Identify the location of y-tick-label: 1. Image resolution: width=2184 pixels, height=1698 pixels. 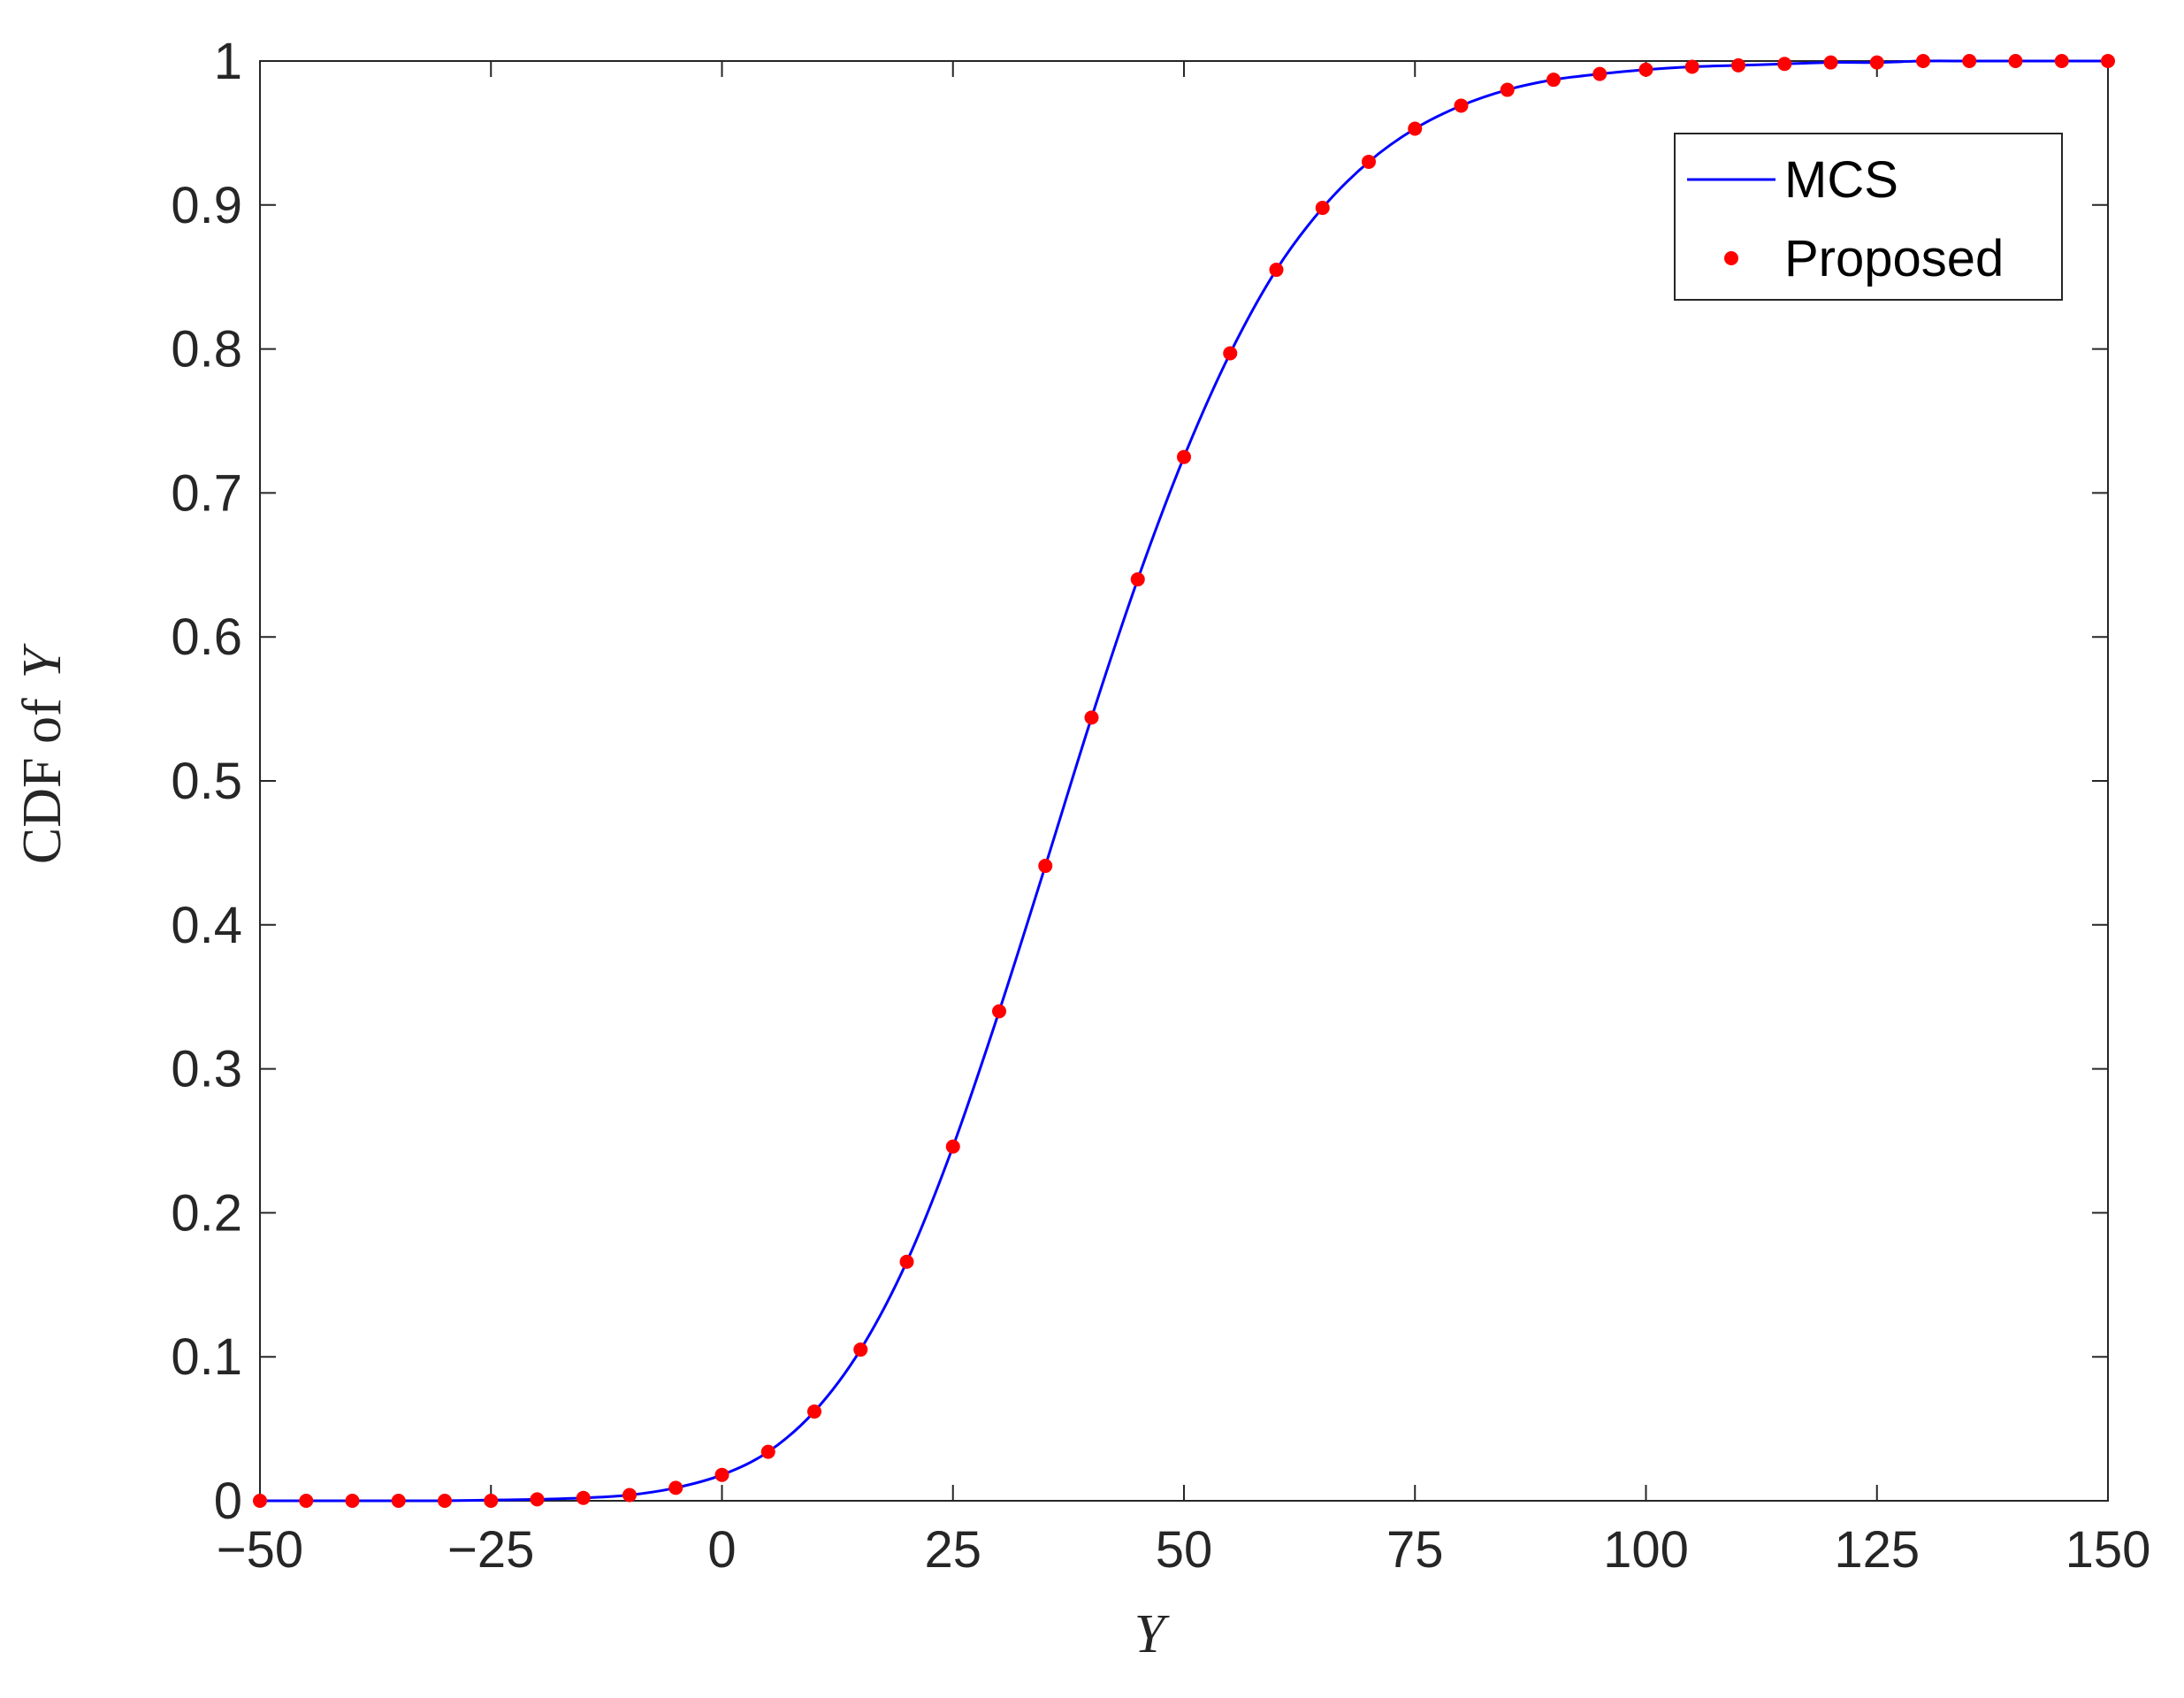
(228, 61).